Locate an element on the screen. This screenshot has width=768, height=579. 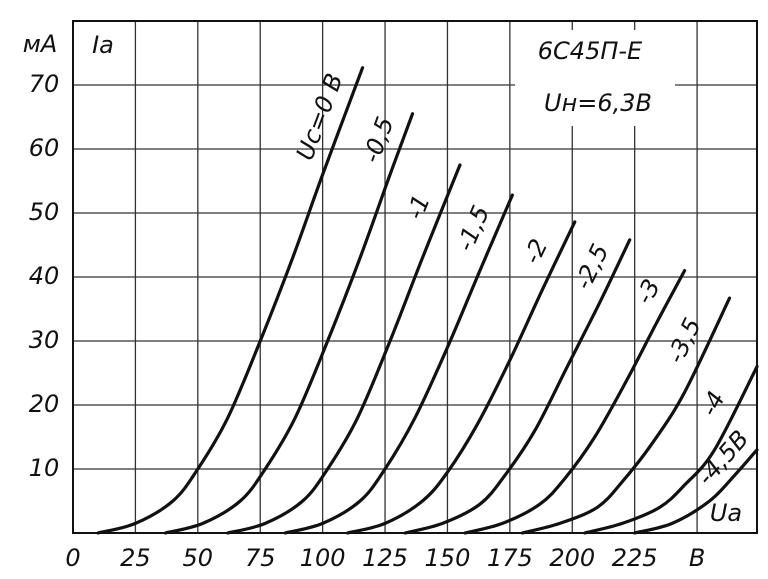
x-tick-label: 75 is located at coordinates (260, 558).